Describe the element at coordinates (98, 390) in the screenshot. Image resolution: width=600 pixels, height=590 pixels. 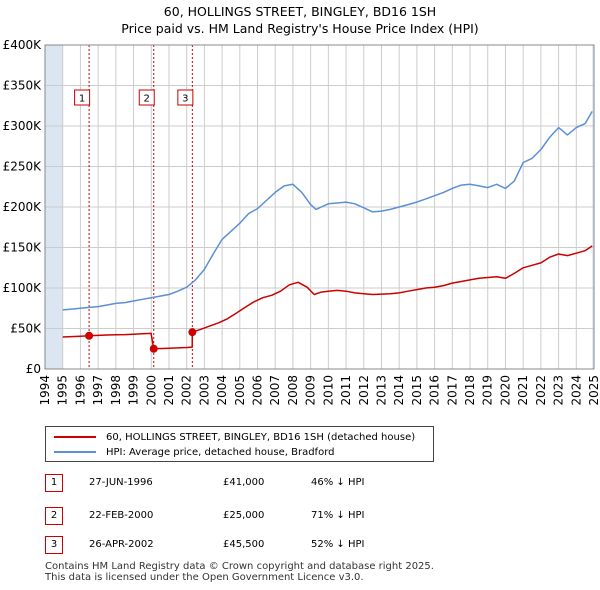
I see `x-tick-label: 1997` at that location.